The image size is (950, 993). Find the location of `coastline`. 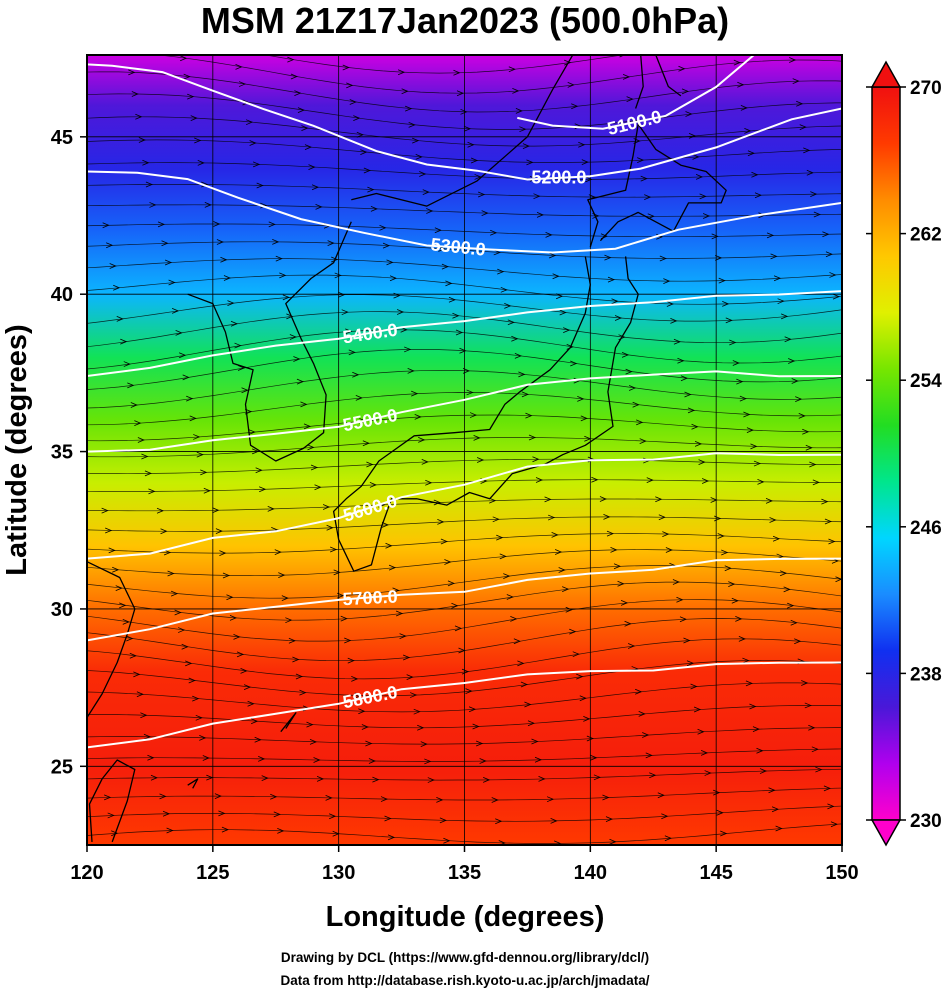

coastline is located at coordinates (668, 76).